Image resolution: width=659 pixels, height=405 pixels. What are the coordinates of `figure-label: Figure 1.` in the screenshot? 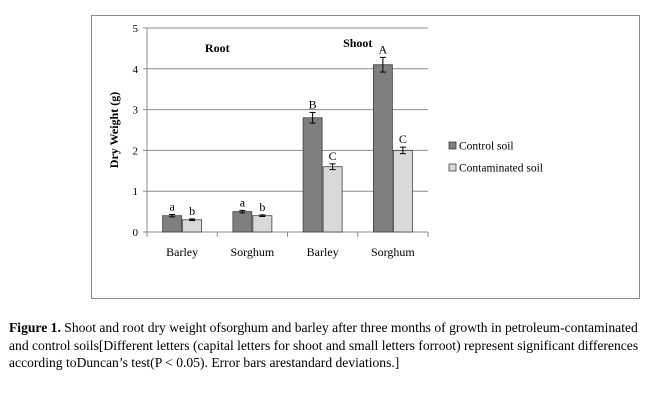 It's located at (35, 327).